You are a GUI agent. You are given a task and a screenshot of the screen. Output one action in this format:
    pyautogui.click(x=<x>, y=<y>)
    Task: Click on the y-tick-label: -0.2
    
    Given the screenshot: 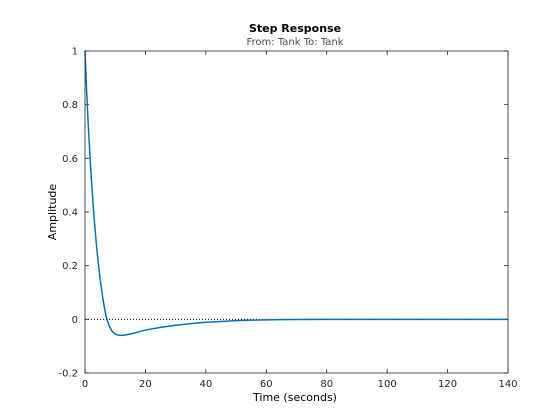 What is the action you would take?
    pyautogui.click(x=68, y=374)
    